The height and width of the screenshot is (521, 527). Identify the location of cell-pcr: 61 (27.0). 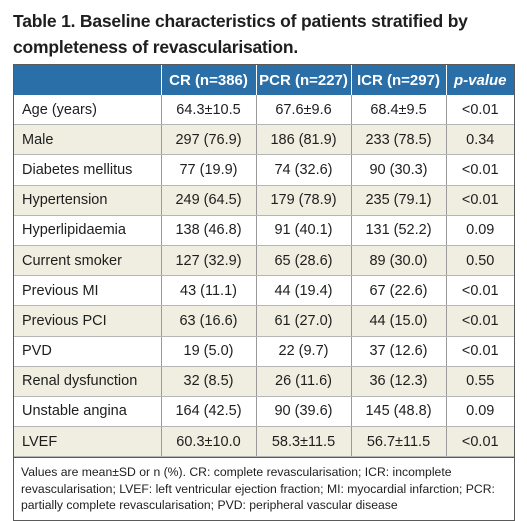
(304, 321).